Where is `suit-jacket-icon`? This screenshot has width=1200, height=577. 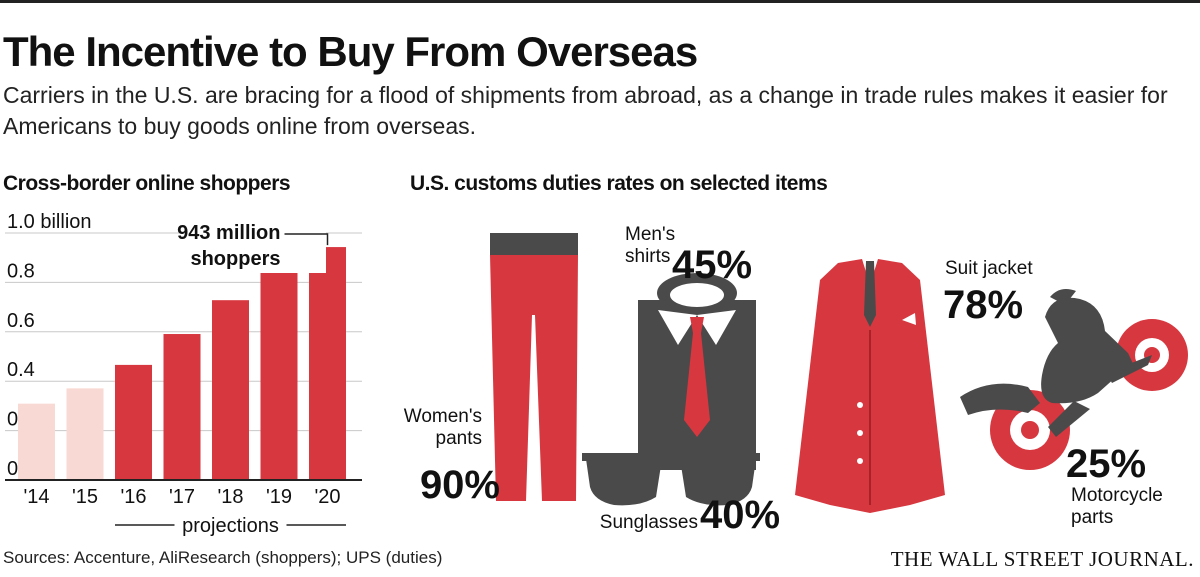
suit-jacket-icon is located at coordinates (870, 386).